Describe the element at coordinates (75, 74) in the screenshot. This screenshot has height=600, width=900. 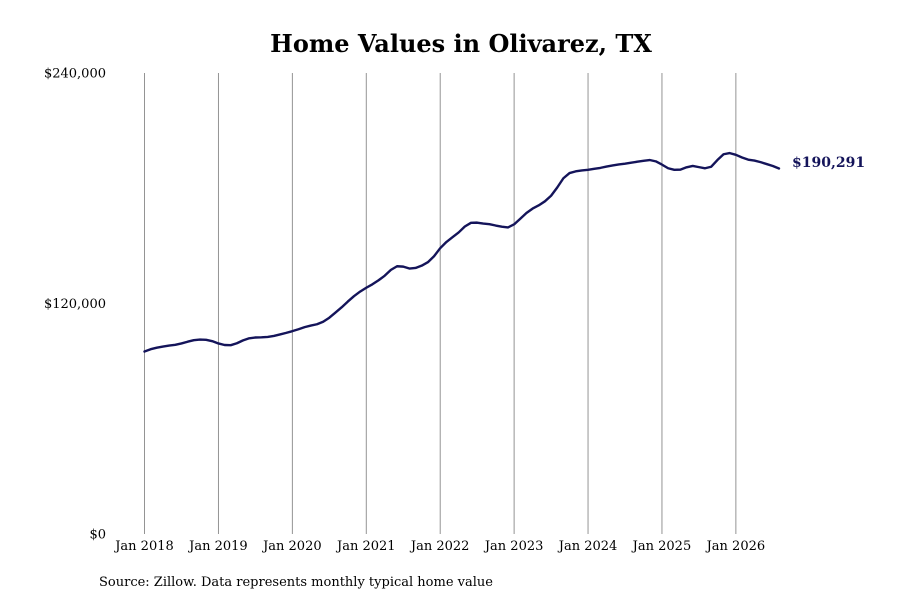
I see `y-tick-label: $240,000` at that location.